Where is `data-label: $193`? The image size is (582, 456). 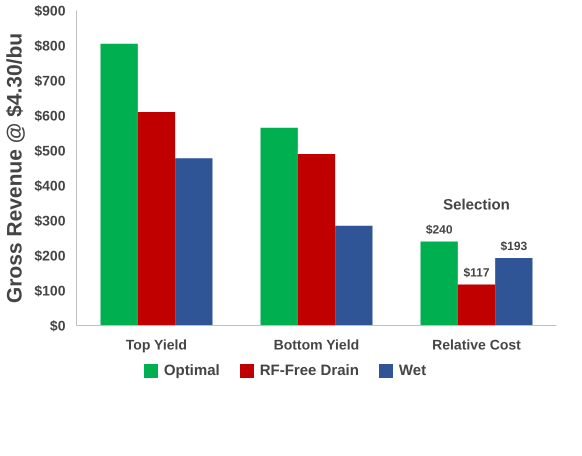 data-label: $193 is located at coordinates (514, 245).